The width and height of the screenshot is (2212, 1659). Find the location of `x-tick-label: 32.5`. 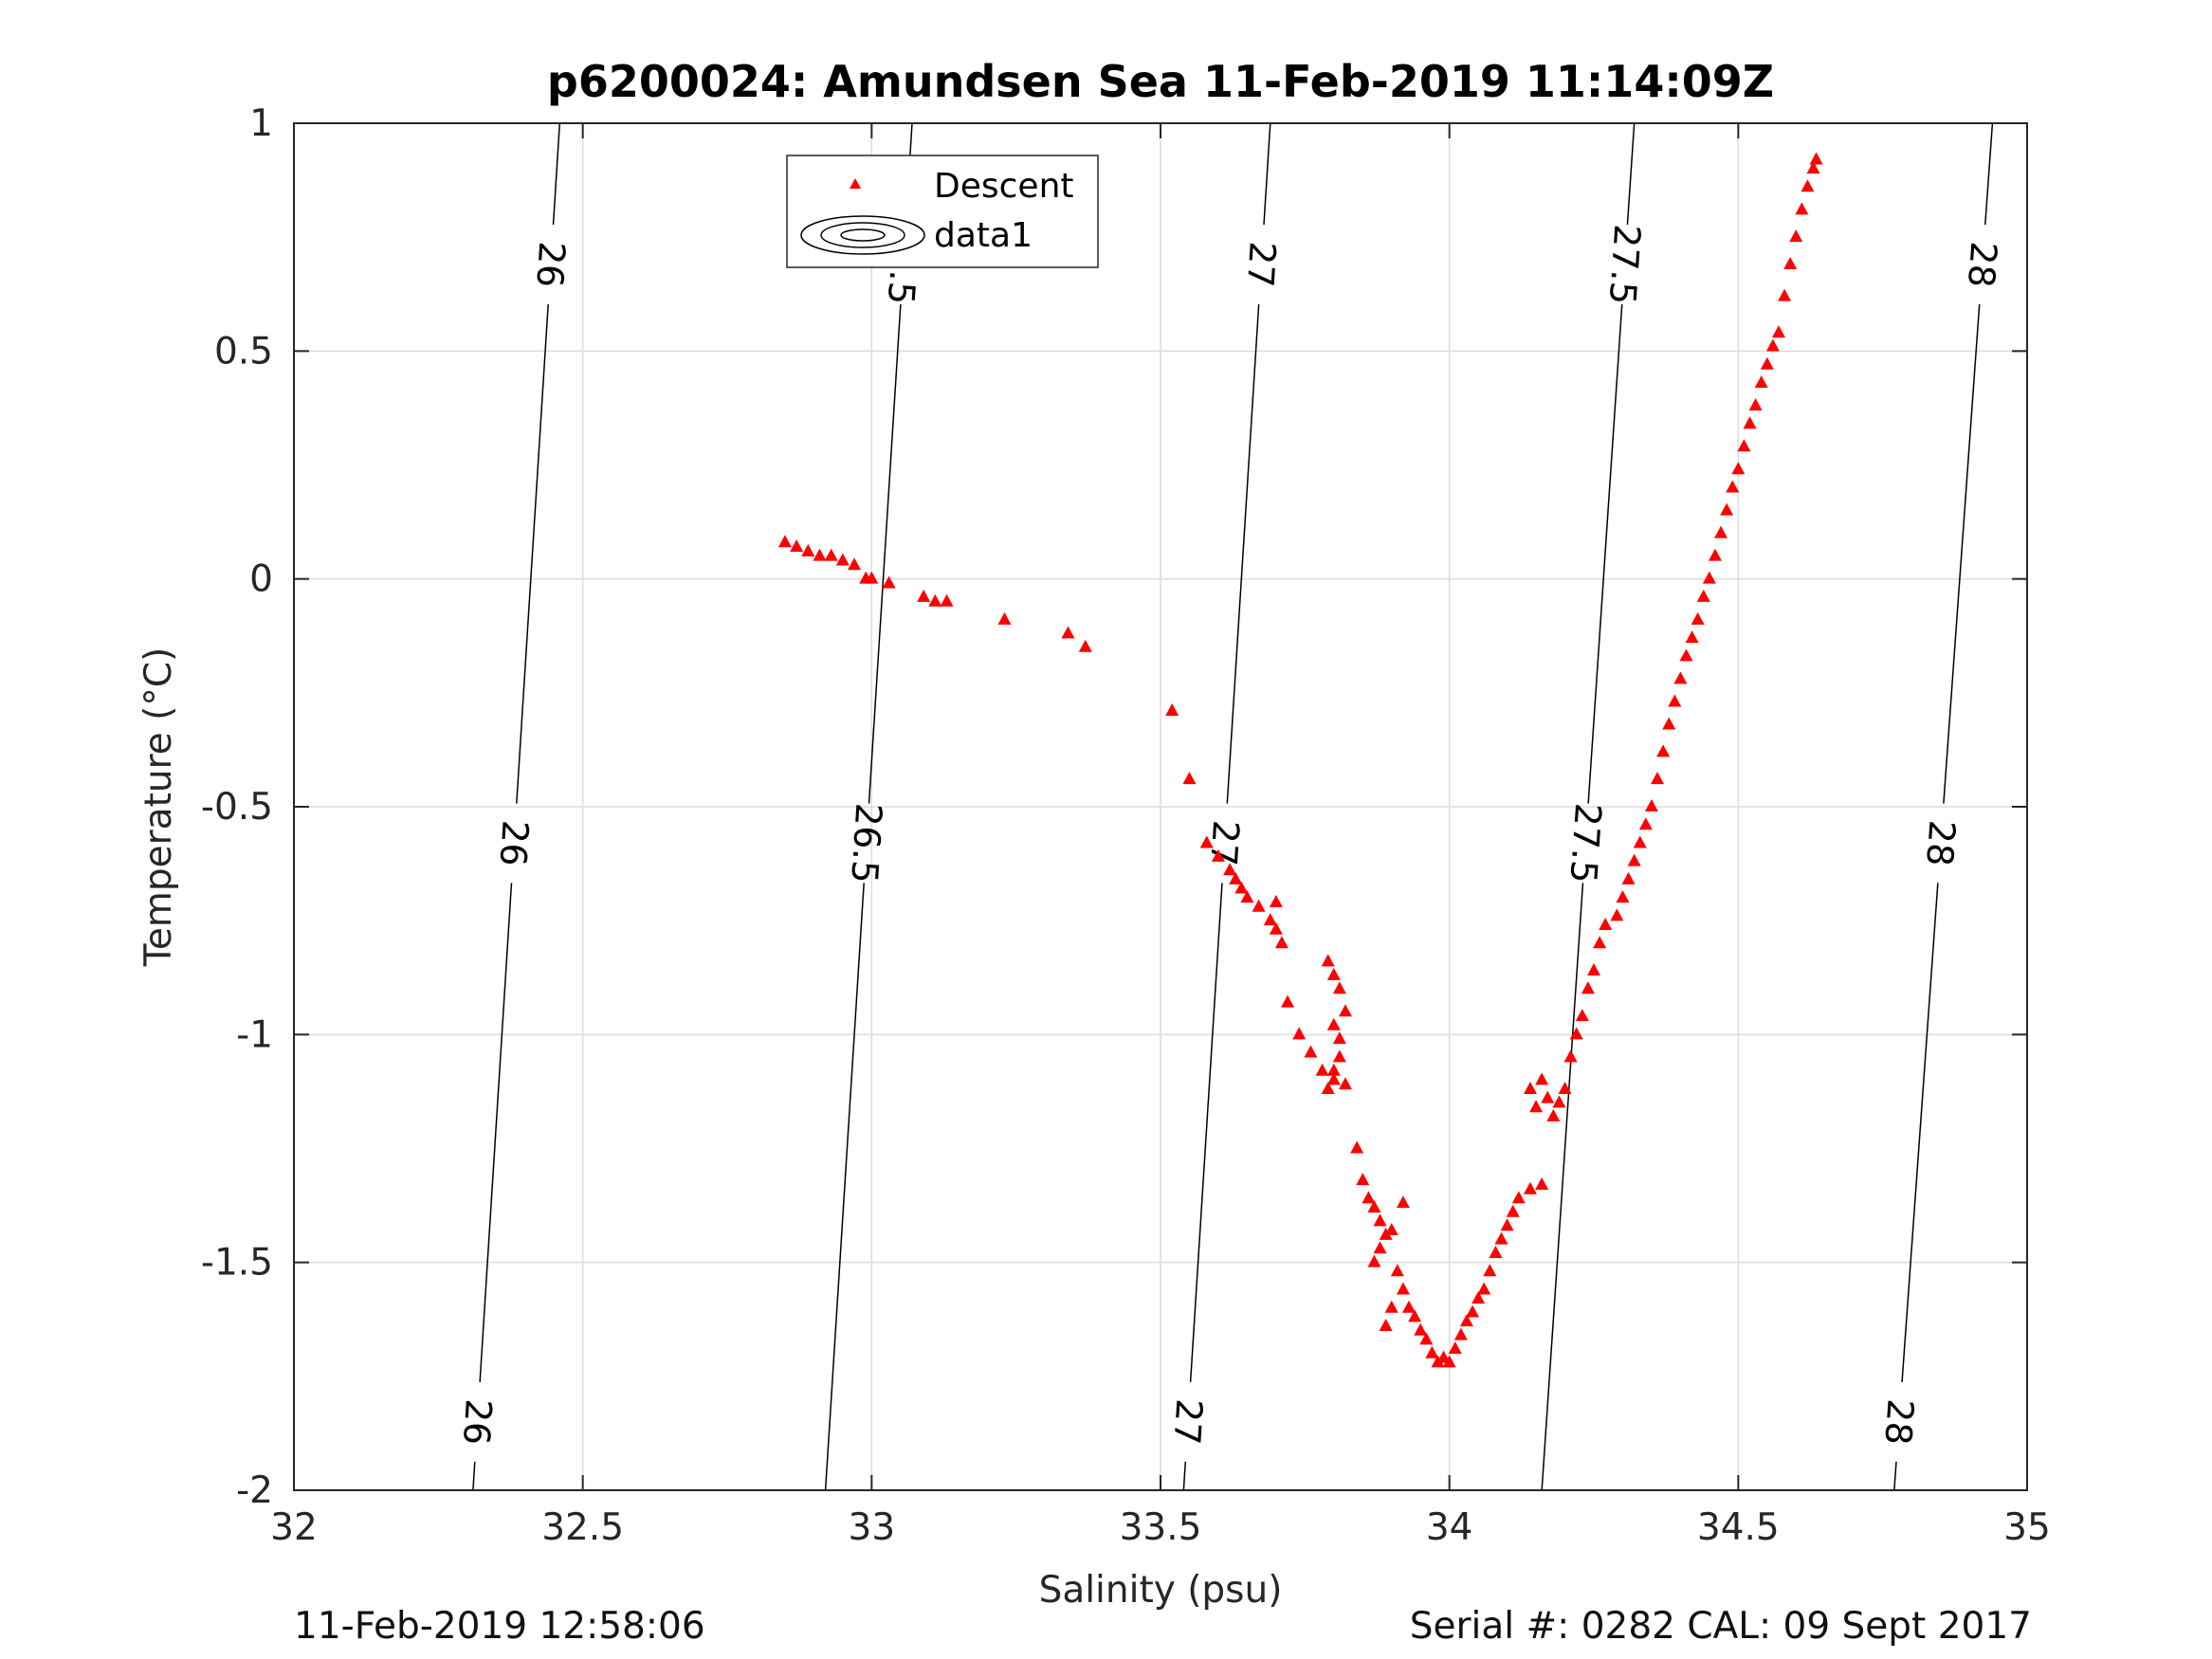

x-tick-label: 32.5 is located at coordinates (582, 1527).